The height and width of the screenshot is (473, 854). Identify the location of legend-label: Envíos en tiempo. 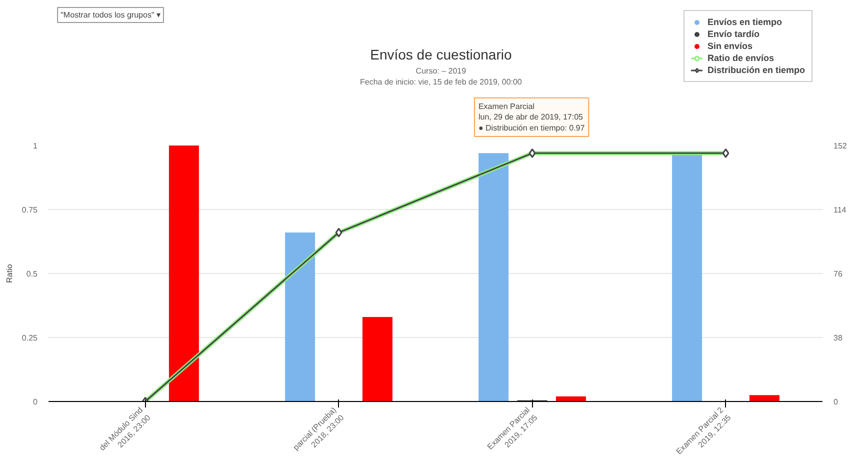
(744, 22).